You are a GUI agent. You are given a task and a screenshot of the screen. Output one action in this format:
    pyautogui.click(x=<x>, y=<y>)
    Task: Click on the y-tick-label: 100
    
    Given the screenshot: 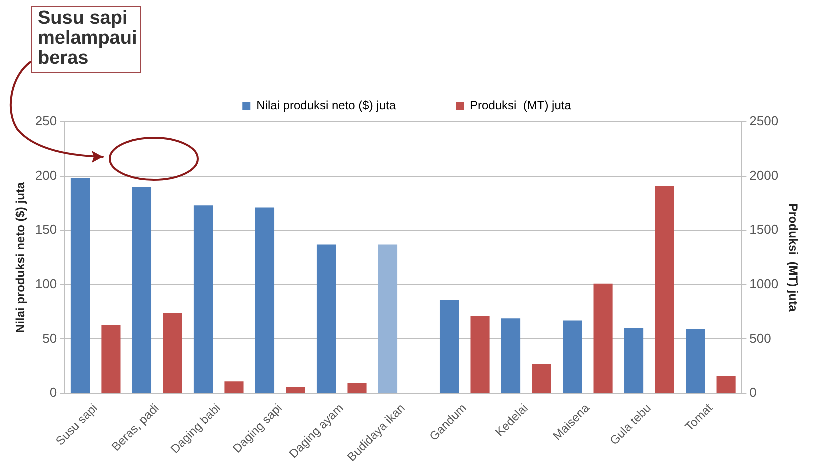 What is the action you would take?
    pyautogui.click(x=46, y=284)
    